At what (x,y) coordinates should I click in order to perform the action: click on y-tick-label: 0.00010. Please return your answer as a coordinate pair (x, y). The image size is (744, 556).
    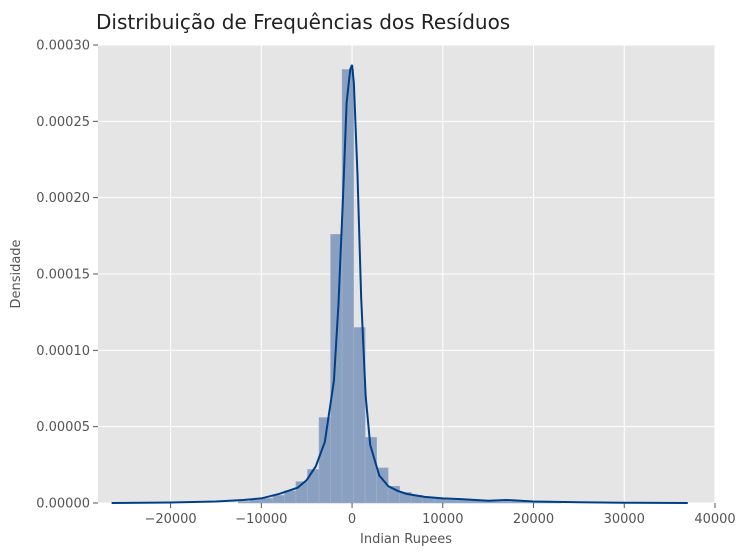
    Looking at the image, I should click on (63, 351).